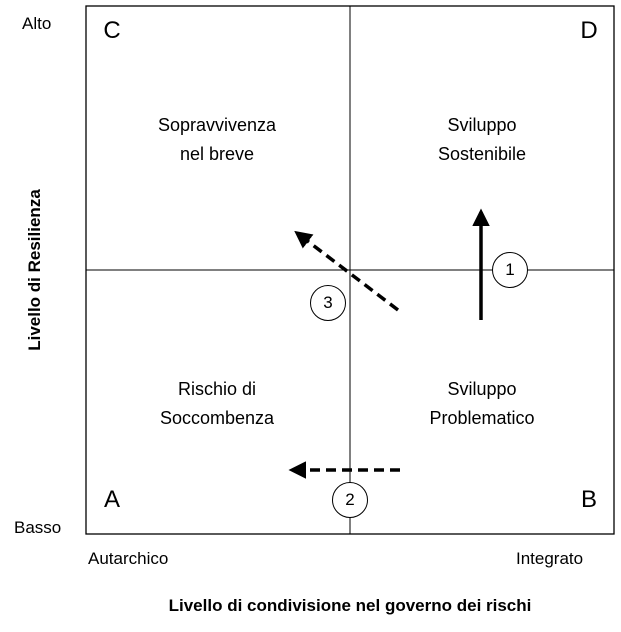  What do you see at coordinates (34, 270) in the screenshot?
I see `y-axis-title: Livello di Resilienza` at bounding box center [34, 270].